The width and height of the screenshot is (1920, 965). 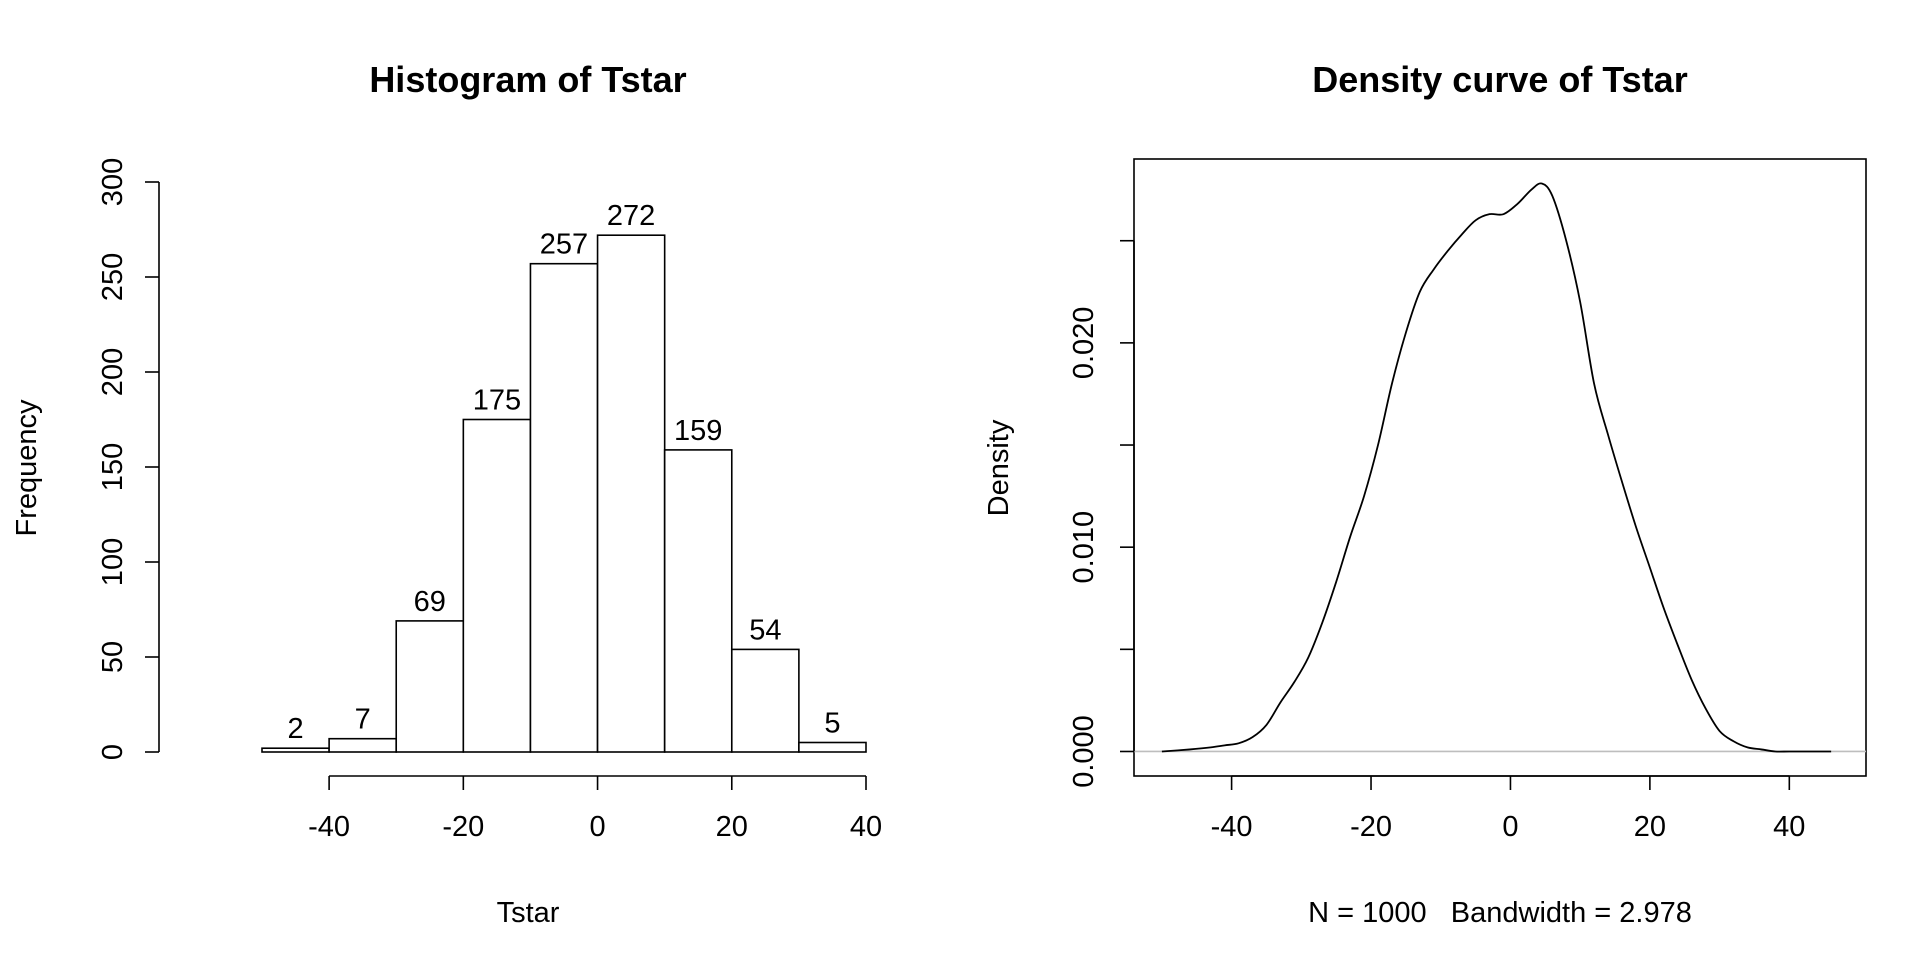 I want to click on histogram-y-tick-label: 50, so click(x=113, y=657).